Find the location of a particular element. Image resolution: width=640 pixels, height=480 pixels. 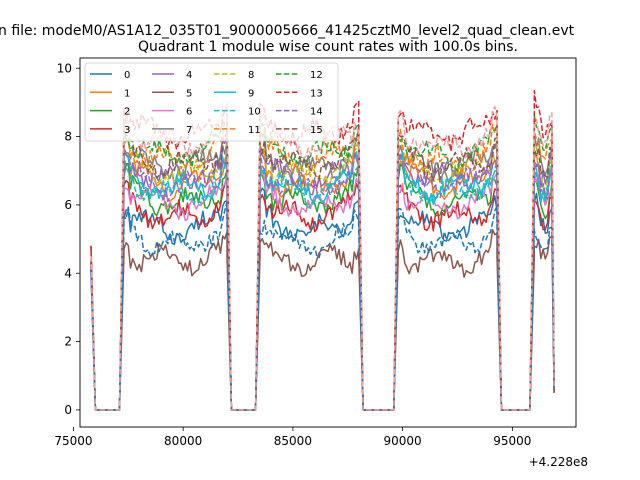

legend-label: 4 is located at coordinates (189, 75).